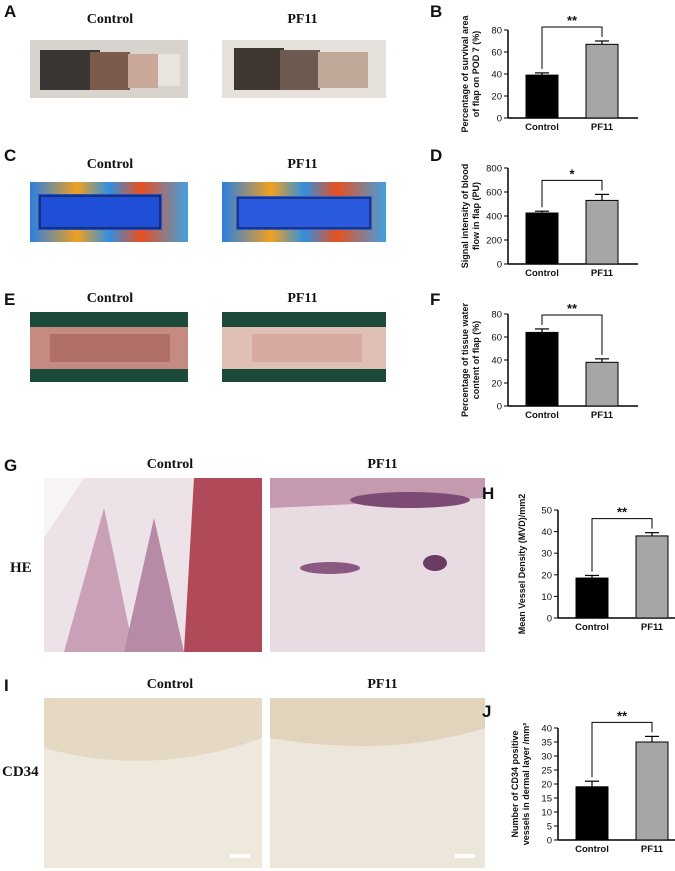 This screenshot has height=871, width=675. What do you see at coordinates (304, 212) in the screenshot?
I see `laser-doppler-pf11` at bounding box center [304, 212].